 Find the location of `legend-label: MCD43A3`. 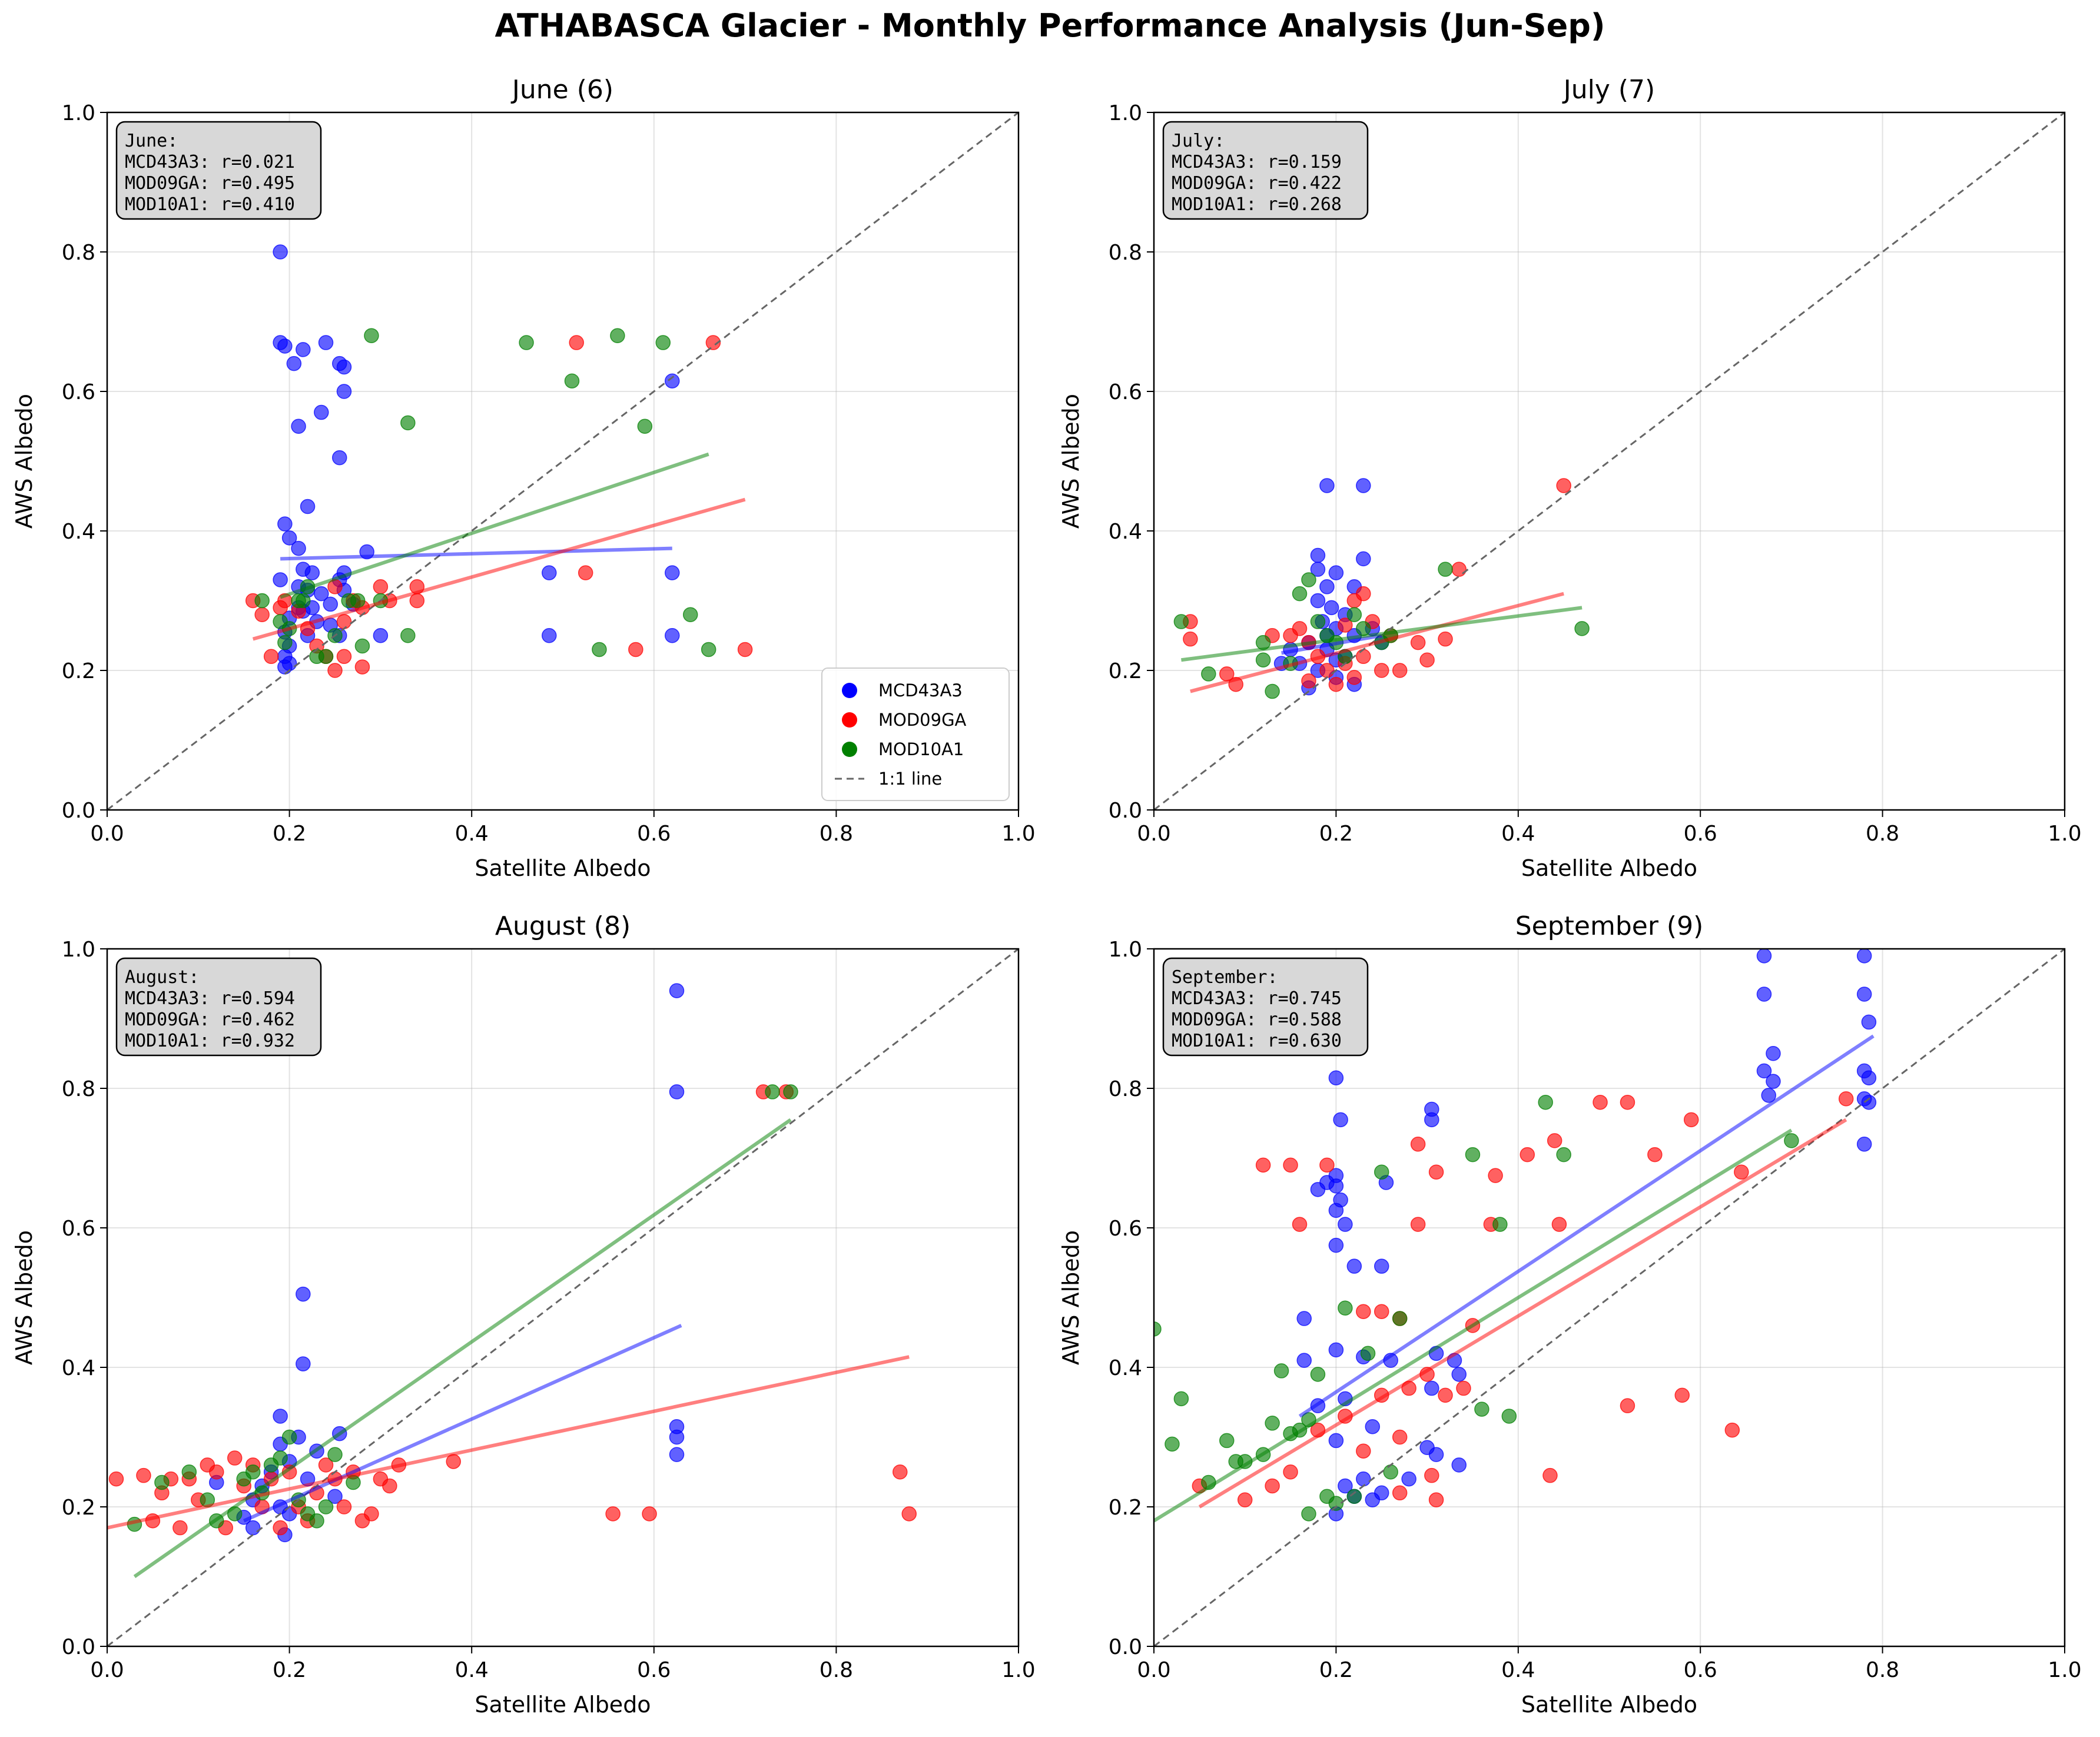

legend-label: MCD43A3 is located at coordinates (921, 690).